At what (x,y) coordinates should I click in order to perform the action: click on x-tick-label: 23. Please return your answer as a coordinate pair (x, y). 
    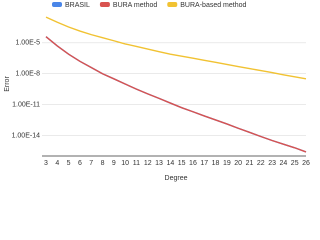
    Looking at the image, I should click on (272, 163).